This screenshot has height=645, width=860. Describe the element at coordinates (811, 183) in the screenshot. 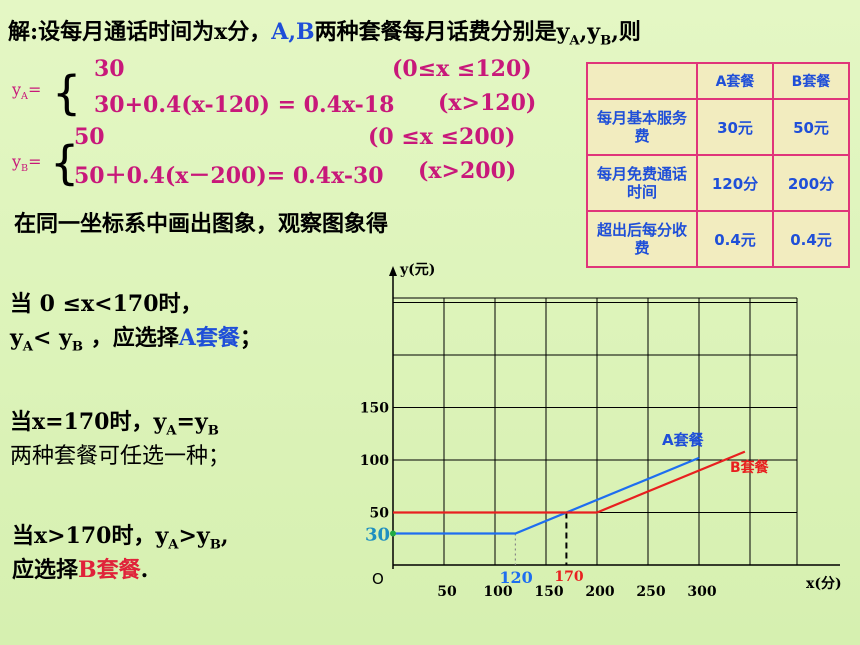

I see `table-cell-b: 200分` at that location.